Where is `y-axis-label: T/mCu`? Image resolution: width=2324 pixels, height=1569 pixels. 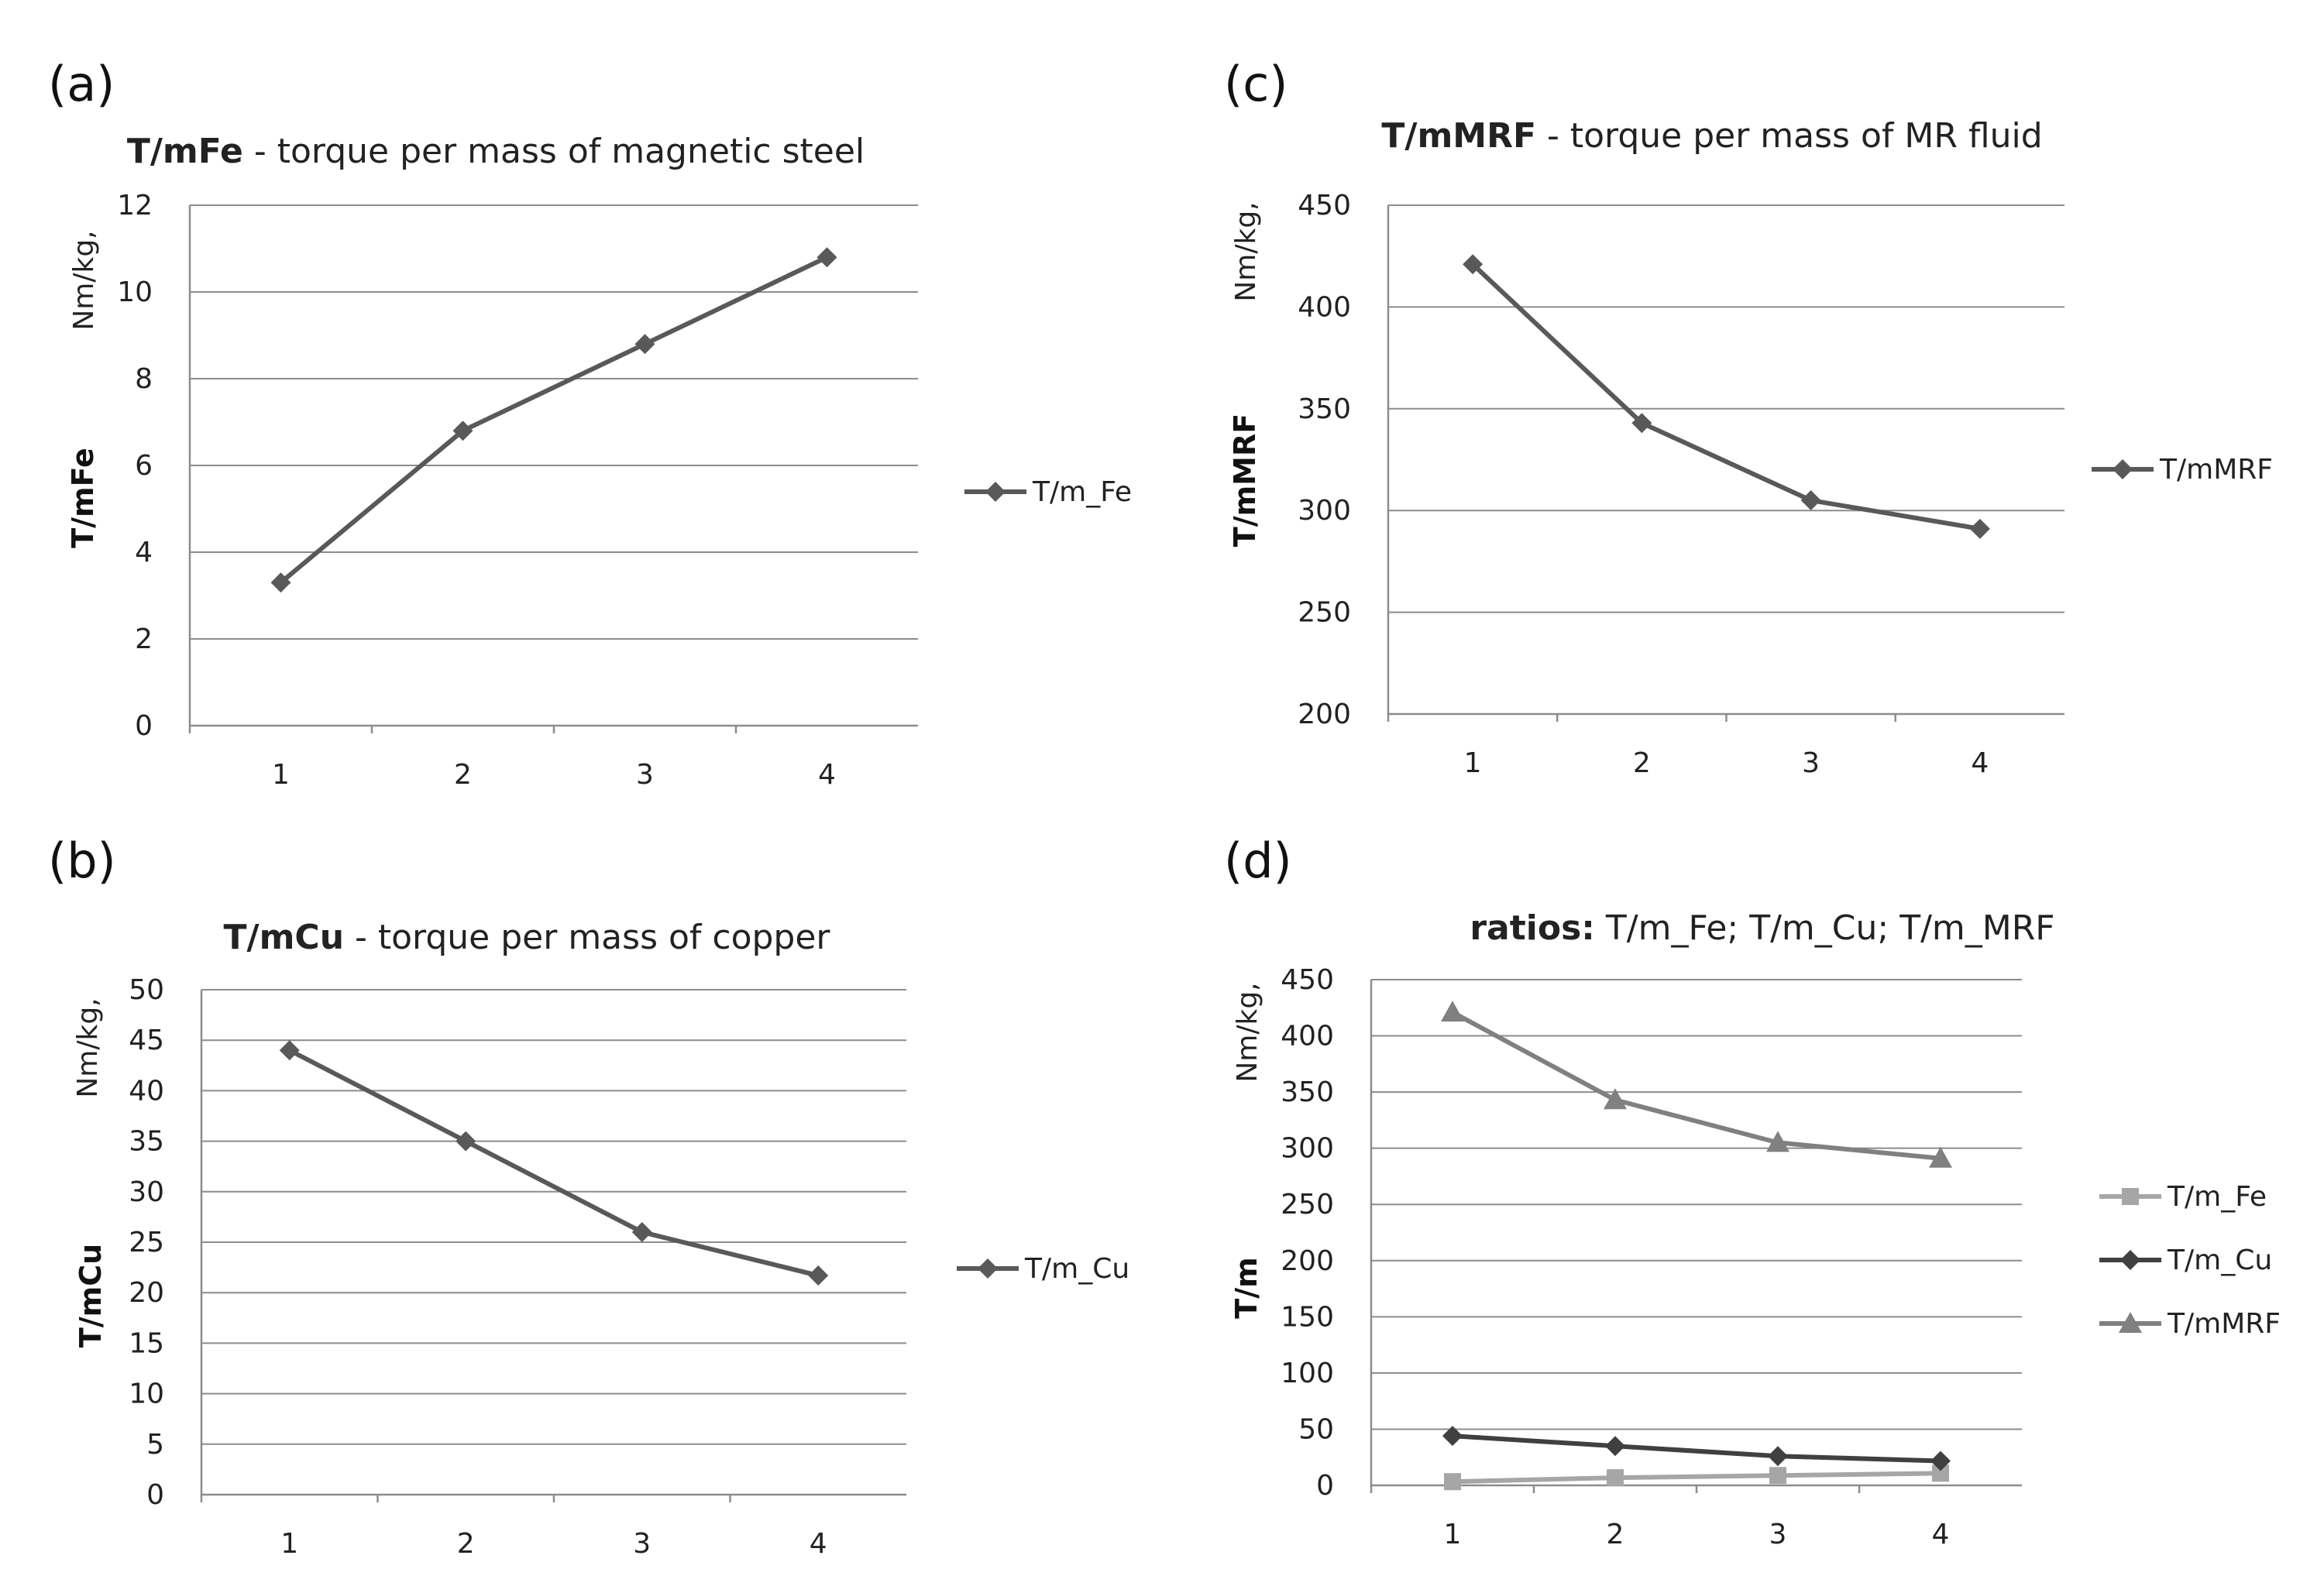
y-axis-label: T/mCu is located at coordinates (91, 1296).